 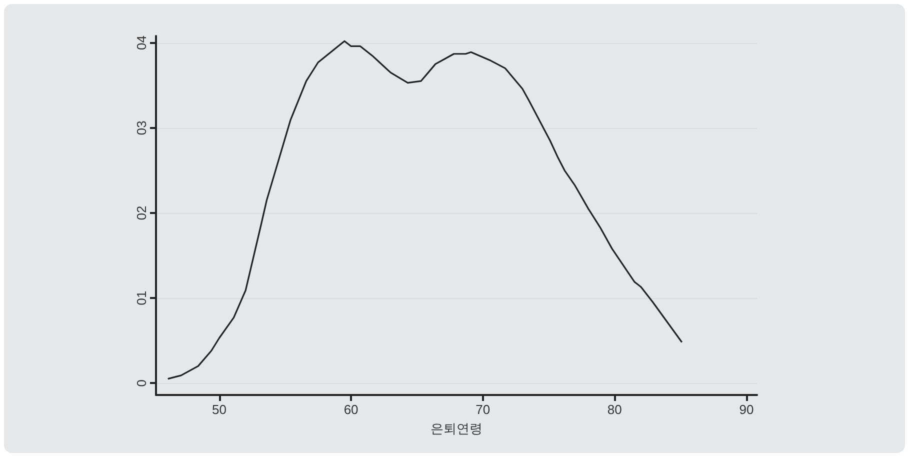 I want to click on y-tick-label: 03, so click(x=141, y=128).